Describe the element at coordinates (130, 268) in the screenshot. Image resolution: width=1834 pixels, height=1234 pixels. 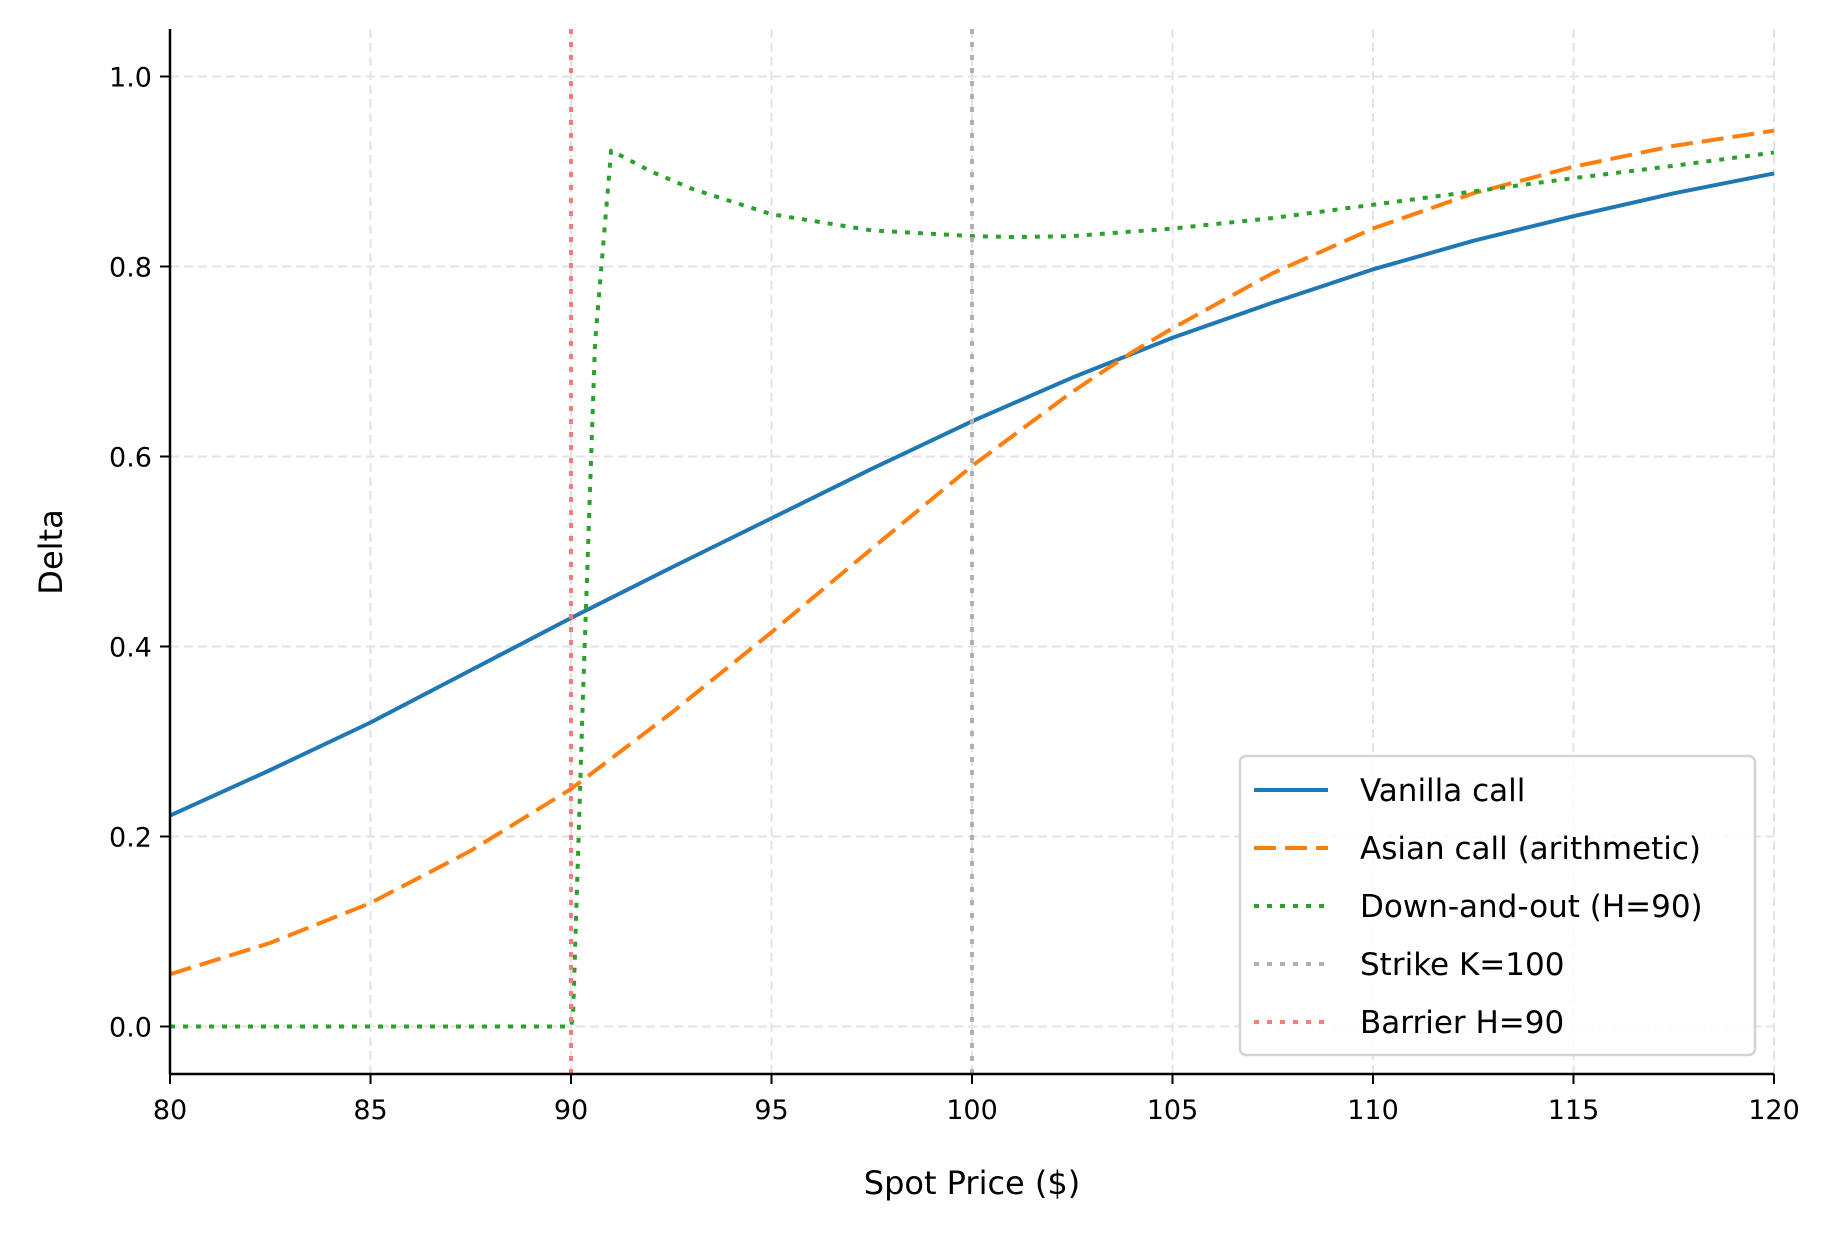
I see `y-tick-label: 0.8` at that location.